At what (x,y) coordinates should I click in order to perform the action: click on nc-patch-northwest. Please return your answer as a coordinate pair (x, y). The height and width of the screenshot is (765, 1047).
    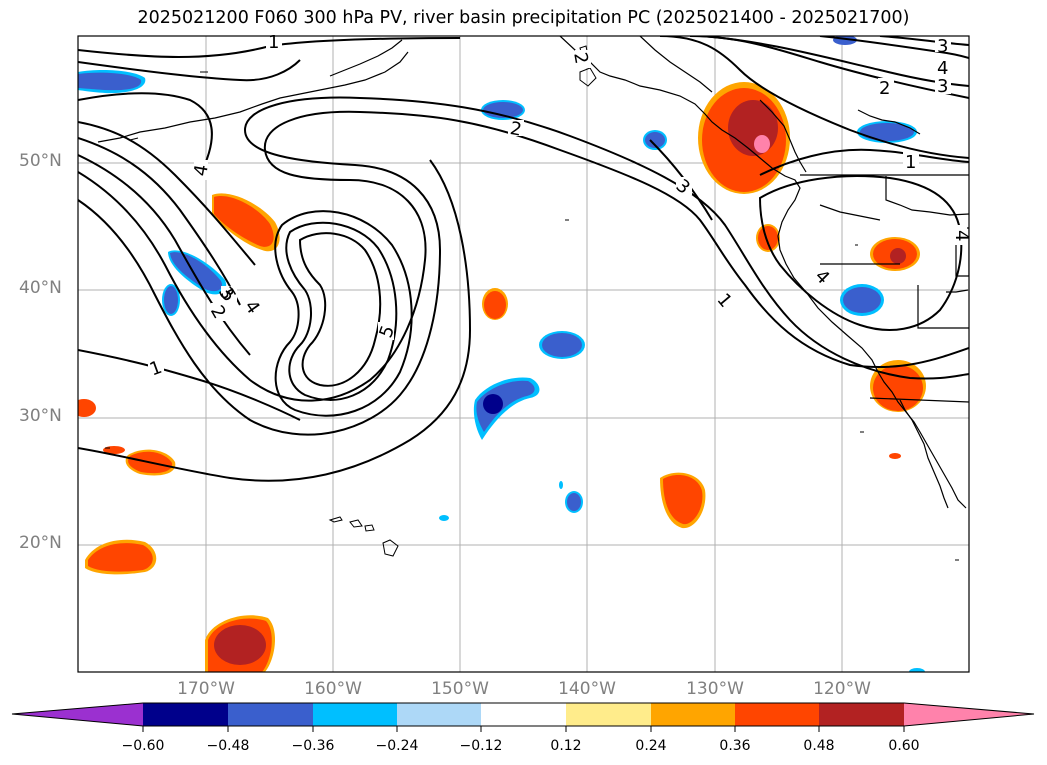
    Looking at the image, I should click on (112, 82).